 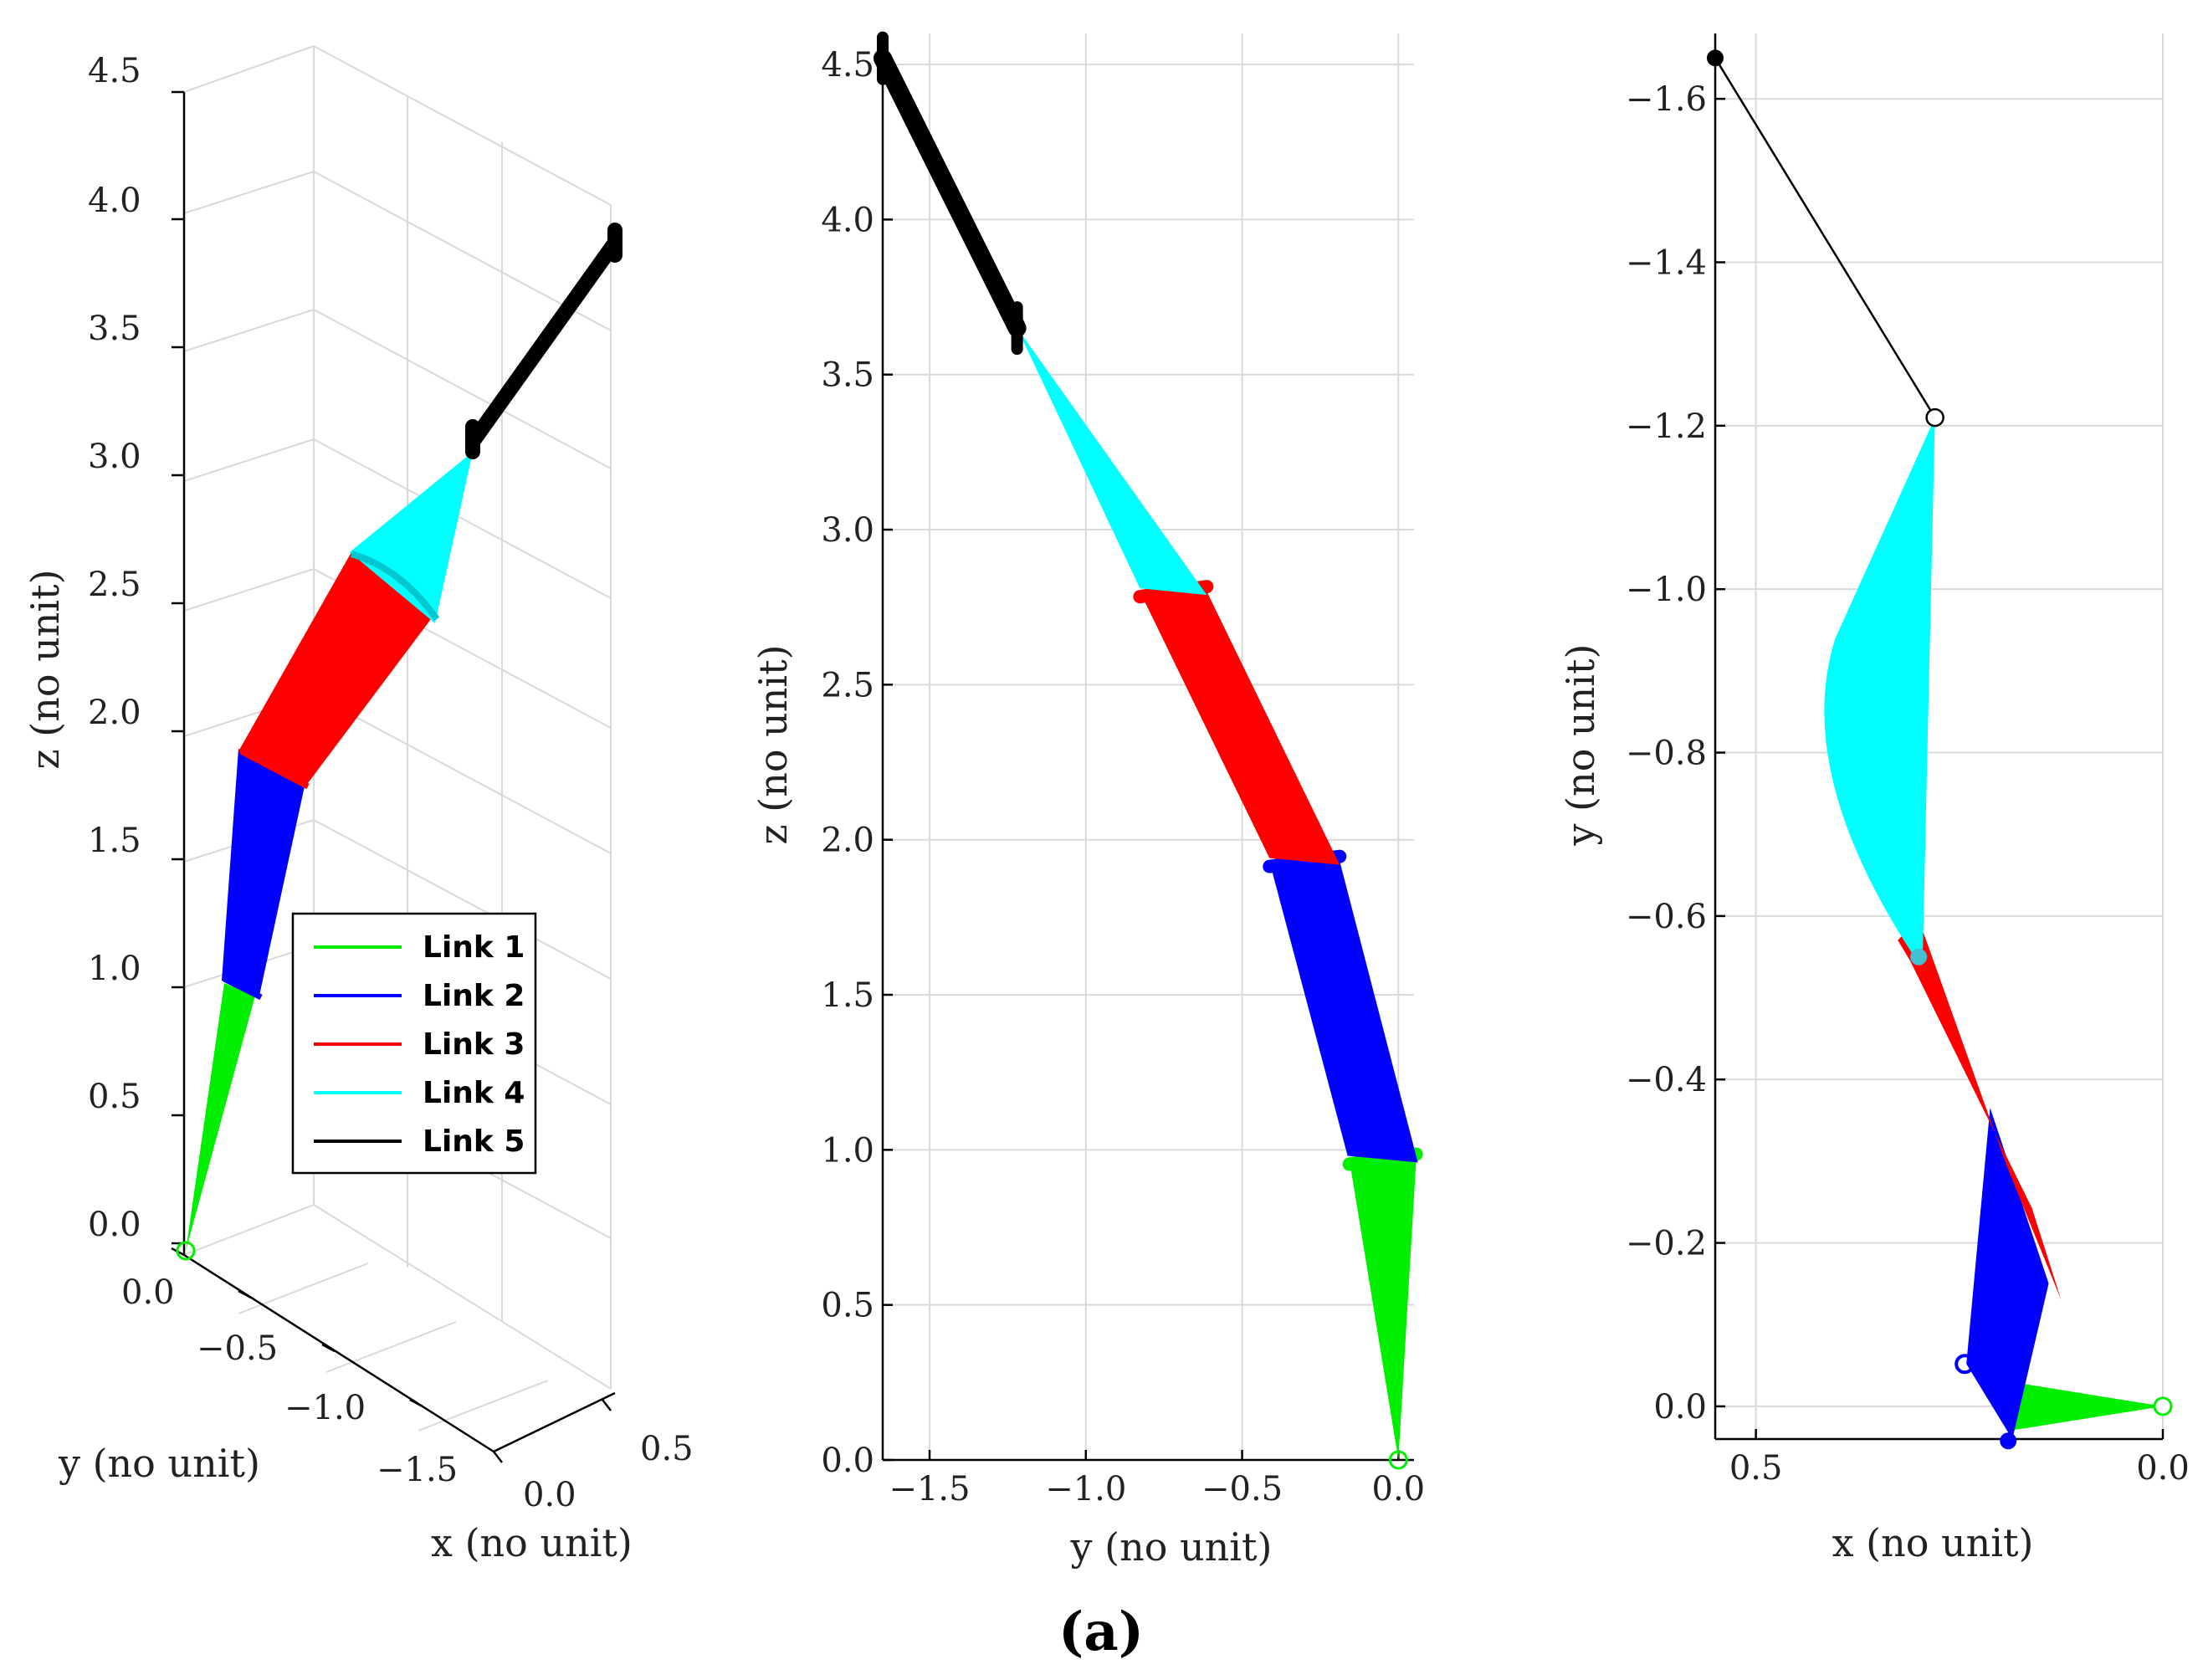 What do you see at coordinates (474, 1093) in the screenshot?
I see `legend-entry: Link 4` at bounding box center [474, 1093].